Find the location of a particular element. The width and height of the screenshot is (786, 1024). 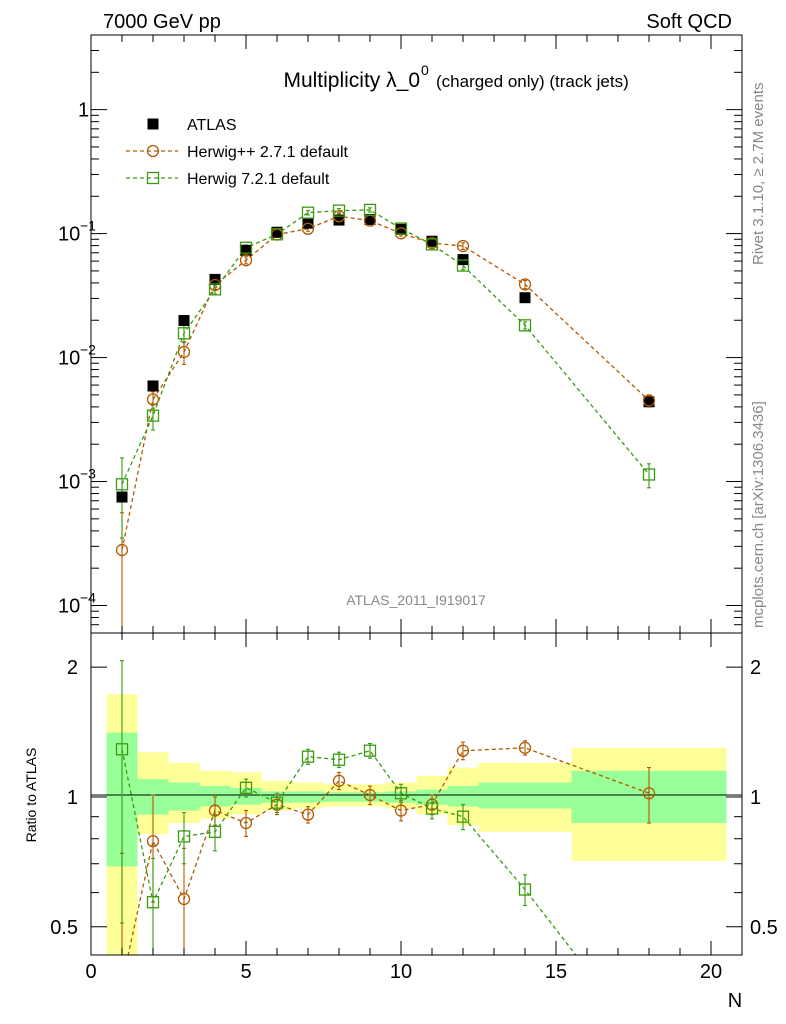

mcplots-label: mcplots.cern.ch [arXiv:1306.3436] is located at coordinates (758, 514).